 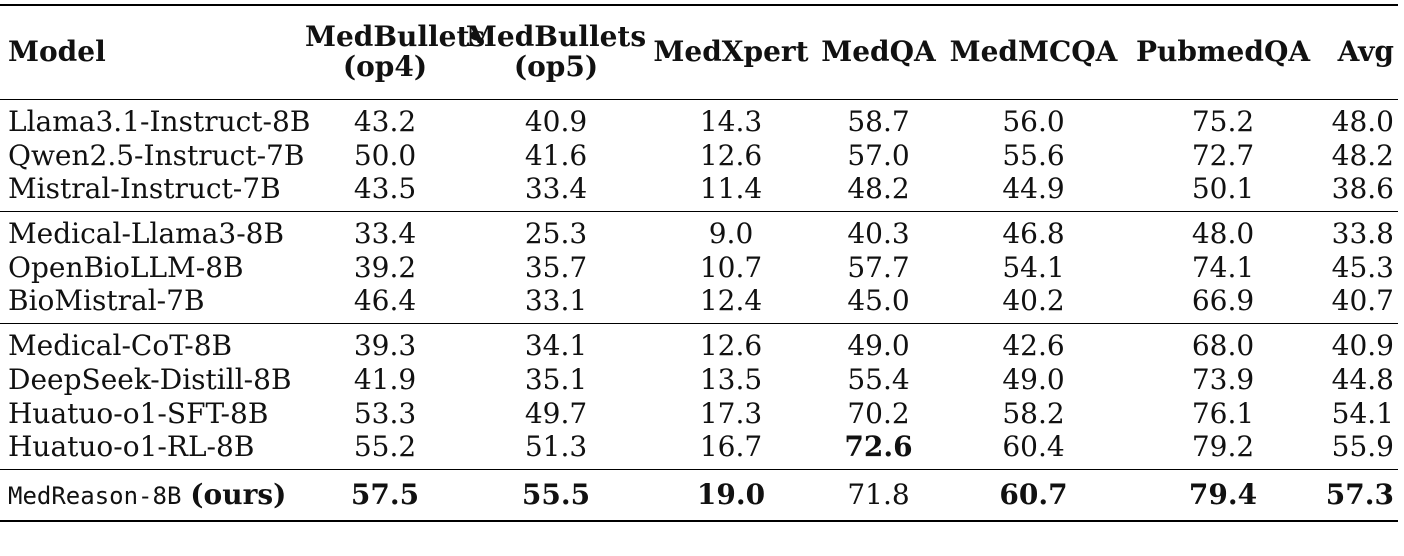 What do you see at coordinates (1223, 188) in the screenshot?
I see `score-cell: 50.1` at bounding box center [1223, 188].